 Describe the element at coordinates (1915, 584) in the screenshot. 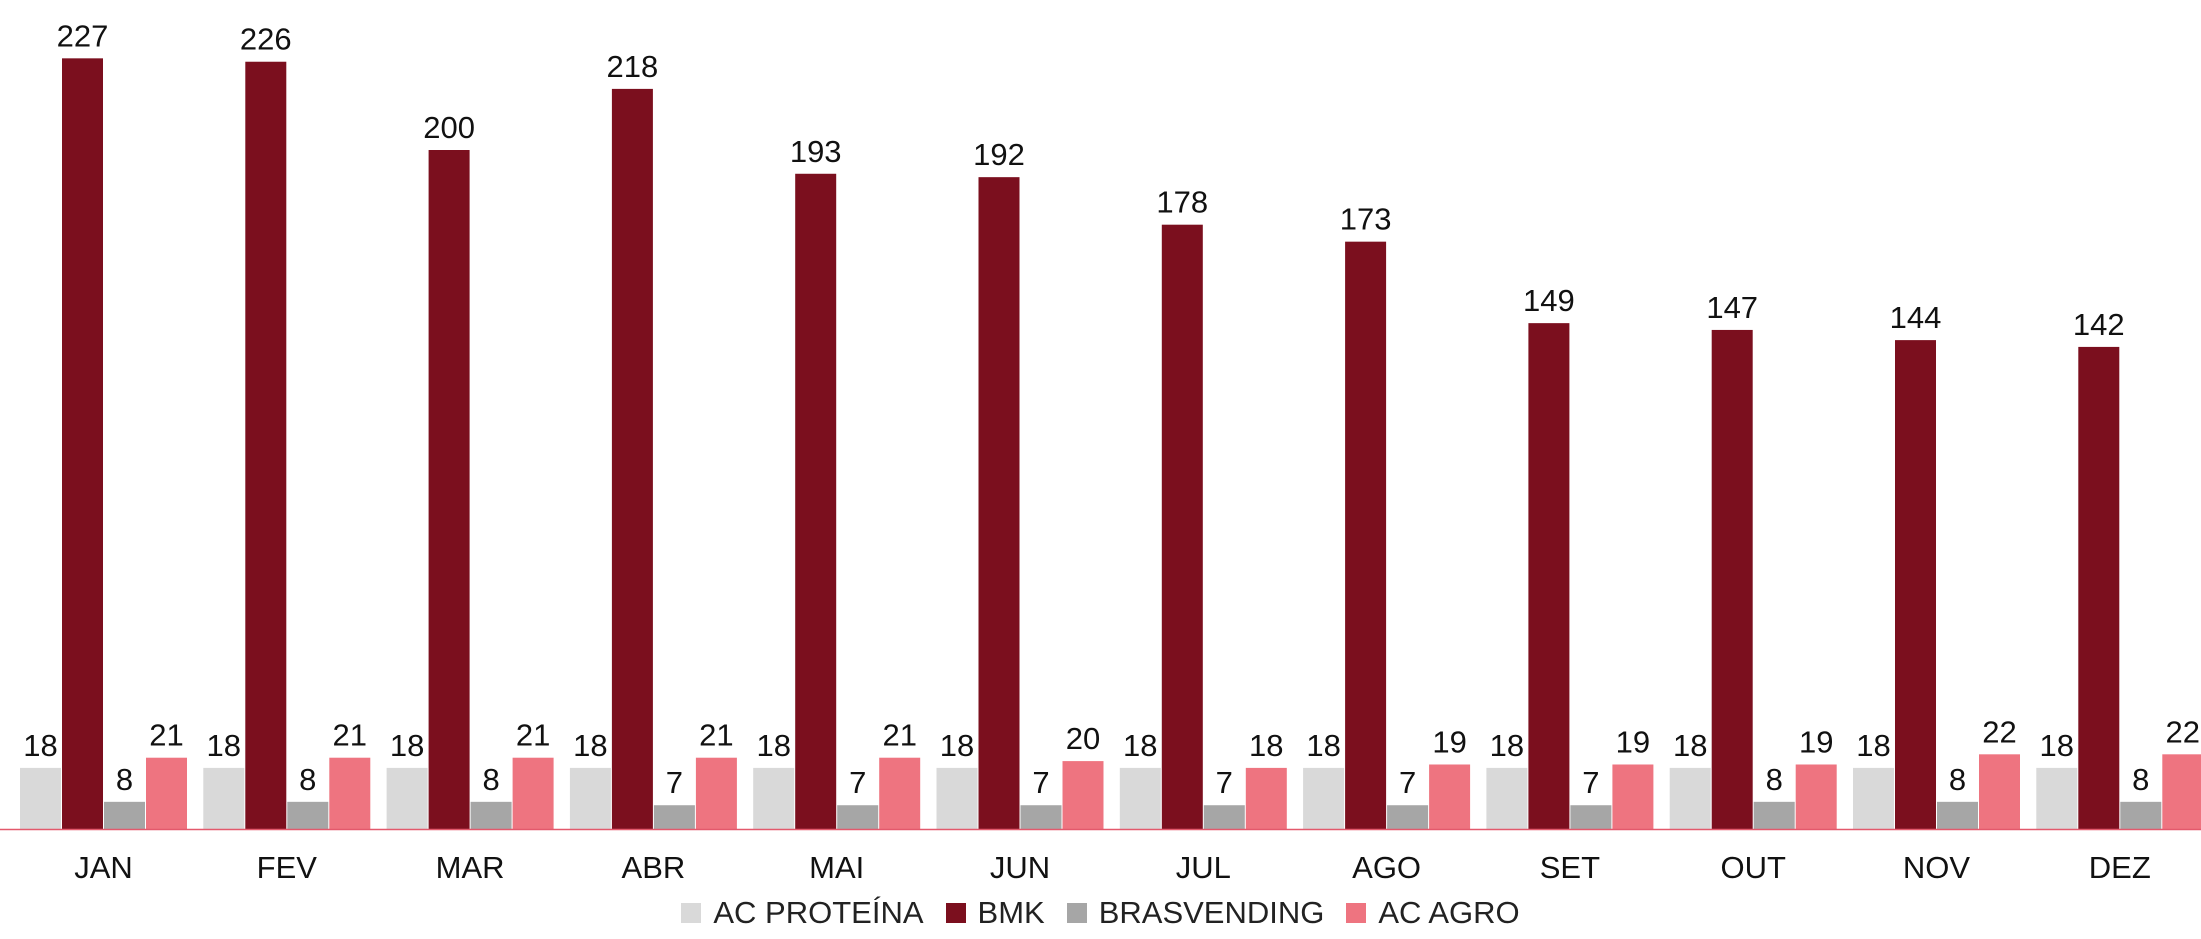

I see `bar-bmk-nov` at that location.